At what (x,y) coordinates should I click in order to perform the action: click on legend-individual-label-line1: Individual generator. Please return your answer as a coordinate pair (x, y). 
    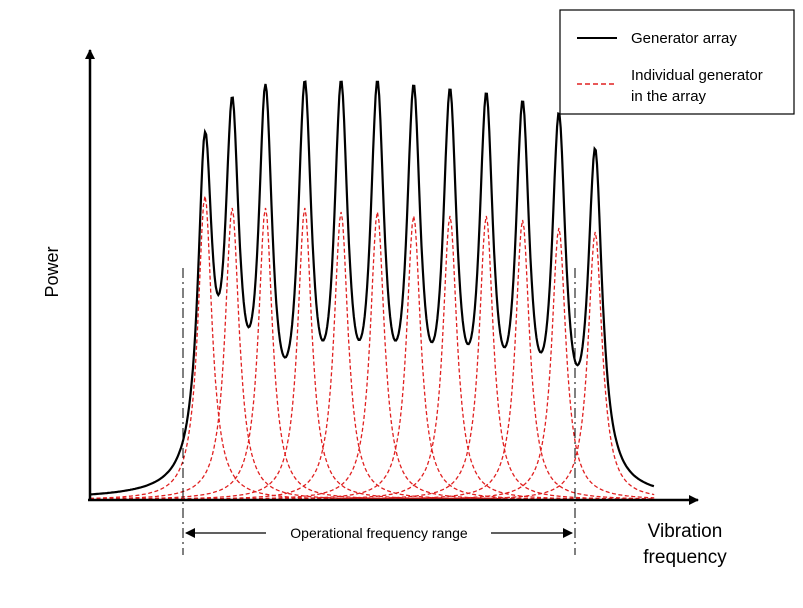
    Looking at the image, I should click on (697, 75).